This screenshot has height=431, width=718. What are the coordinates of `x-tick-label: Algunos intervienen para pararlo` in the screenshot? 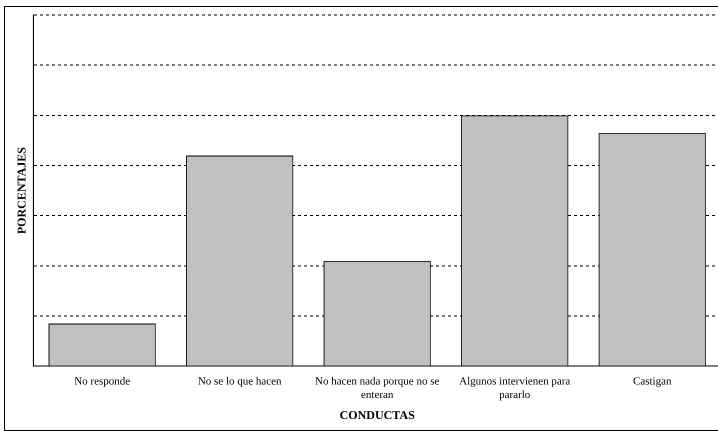 It's located at (514, 388).